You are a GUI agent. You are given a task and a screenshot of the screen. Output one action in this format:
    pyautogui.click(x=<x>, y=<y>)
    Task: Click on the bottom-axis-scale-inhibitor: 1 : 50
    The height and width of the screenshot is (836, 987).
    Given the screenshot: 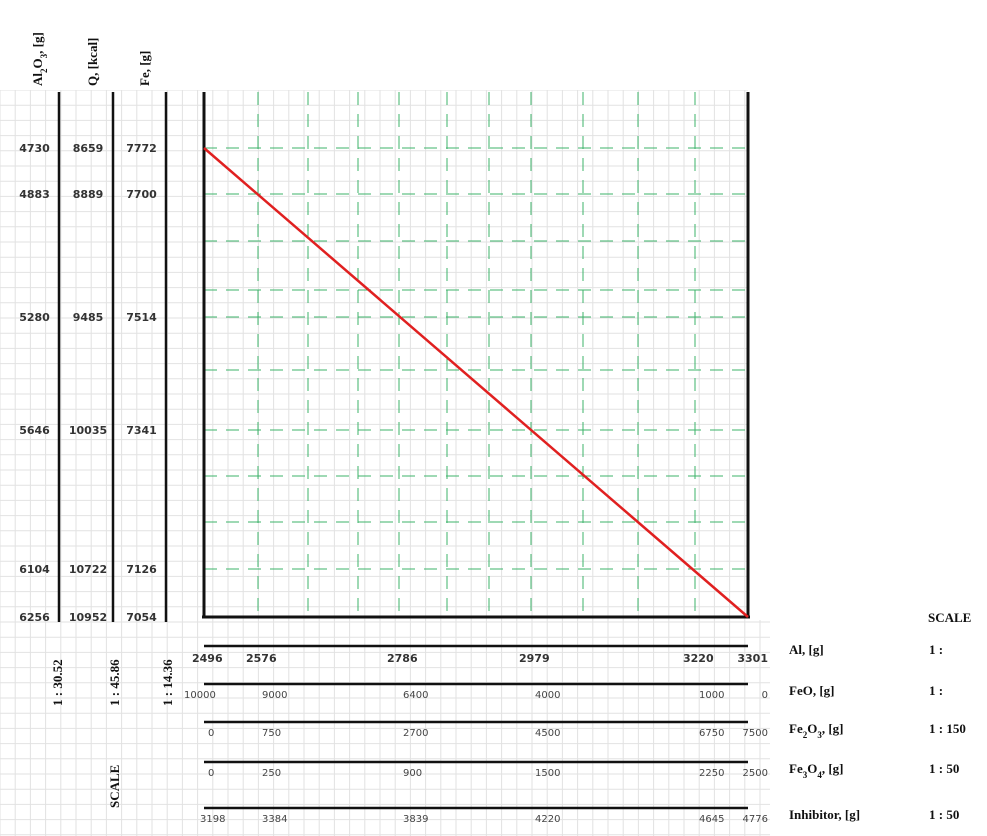 What is the action you would take?
    pyautogui.click(x=944, y=814)
    